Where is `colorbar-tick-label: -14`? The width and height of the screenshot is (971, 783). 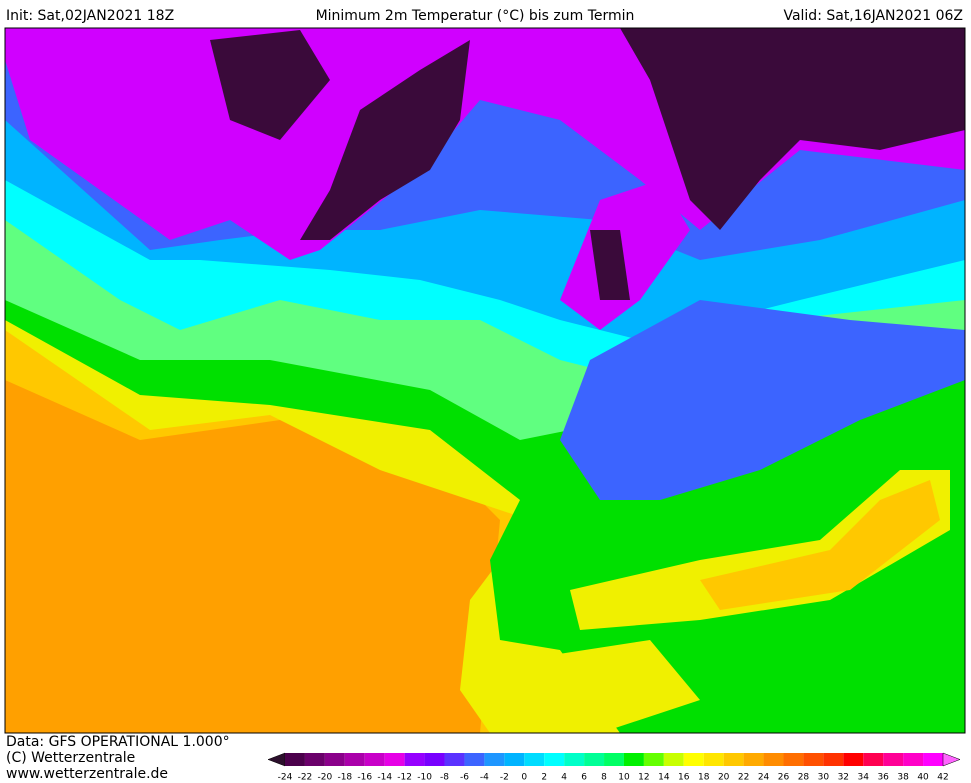
colorbar-tick-label: -14 is located at coordinates (384, 778).